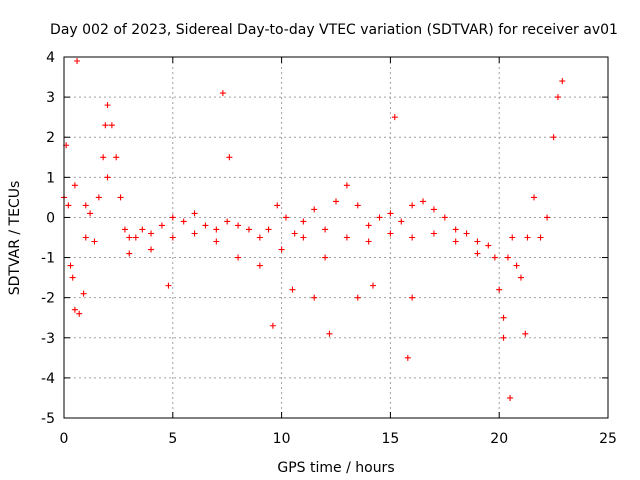 The image size is (640, 480). I want to click on y-tick-label: 4, so click(50, 58).